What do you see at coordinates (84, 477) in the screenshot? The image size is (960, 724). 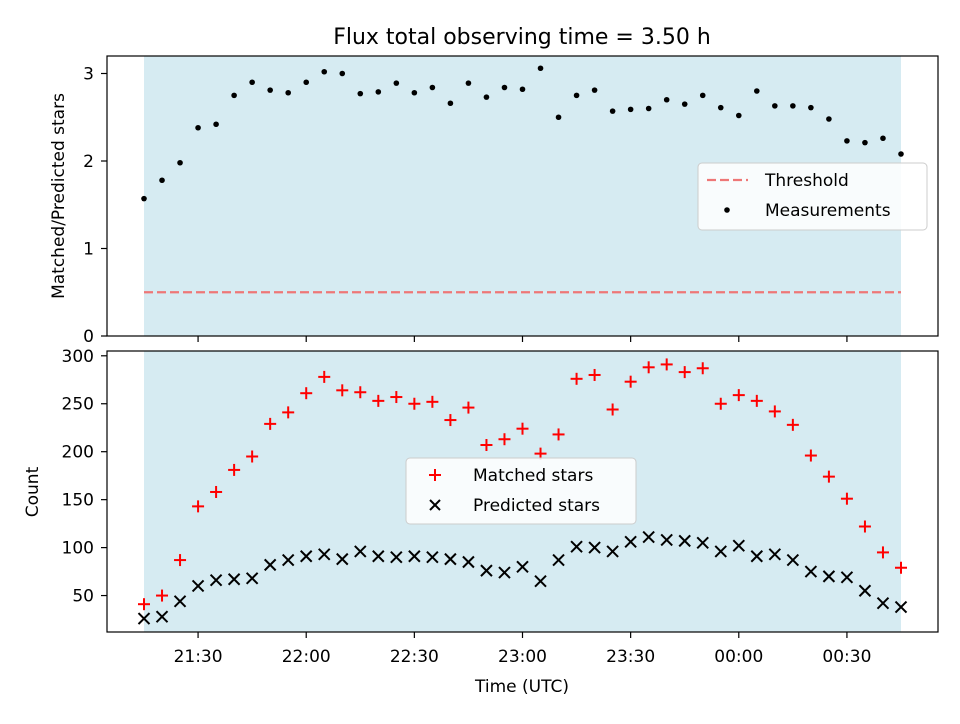 I see `bottom-y-ticks: 50 100 150 200 250 300` at bounding box center [84, 477].